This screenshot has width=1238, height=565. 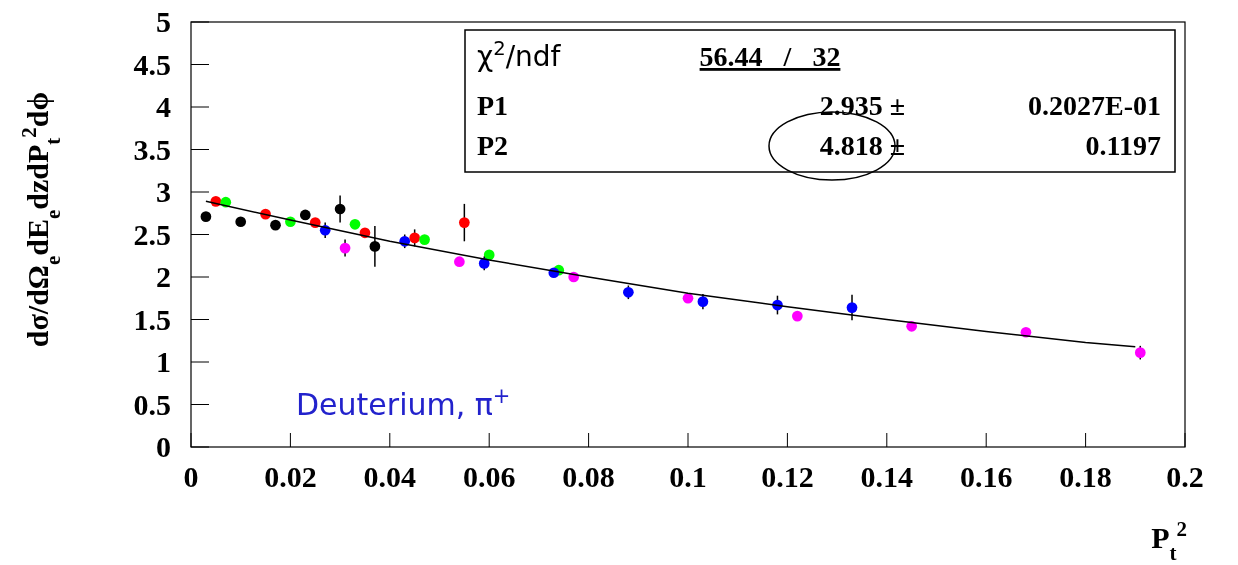 What do you see at coordinates (152, 64) in the screenshot?
I see `y-tick-label: 4.5` at bounding box center [152, 64].